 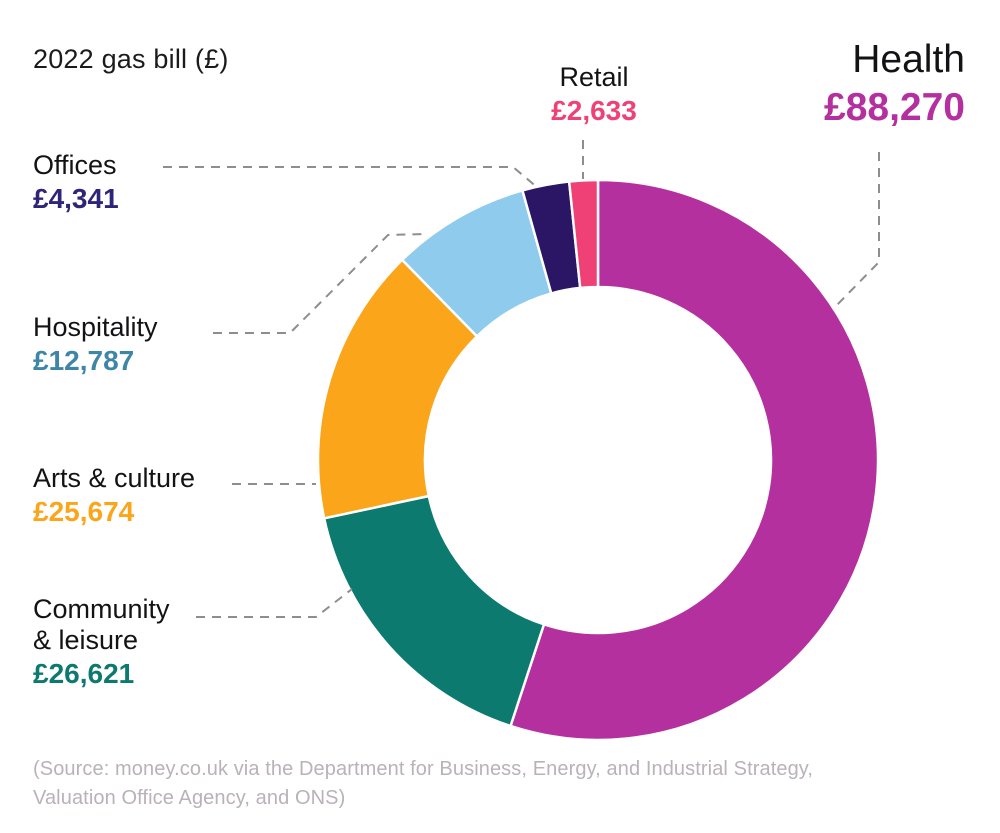 What do you see at coordinates (594, 110) in the screenshot?
I see `callout-retail-value: £2,633` at bounding box center [594, 110].